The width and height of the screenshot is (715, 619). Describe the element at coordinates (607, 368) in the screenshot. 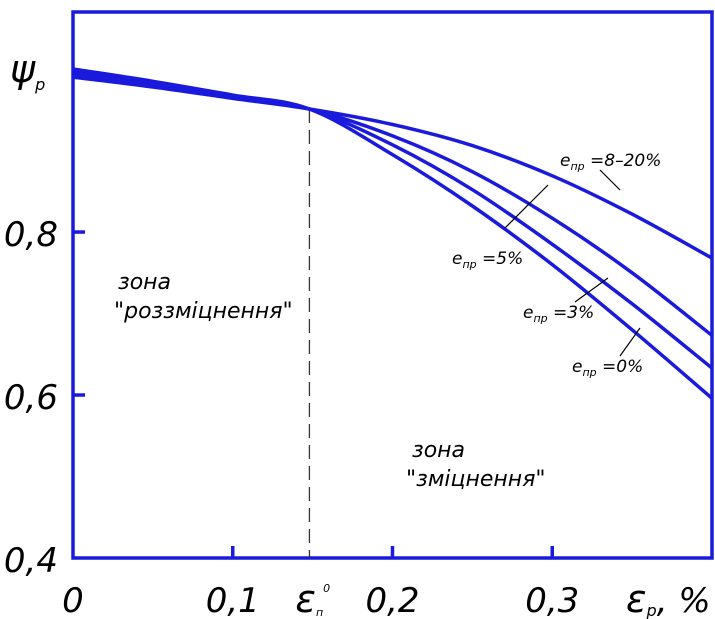

I see `series-label-3: eпр =0%` at that location.